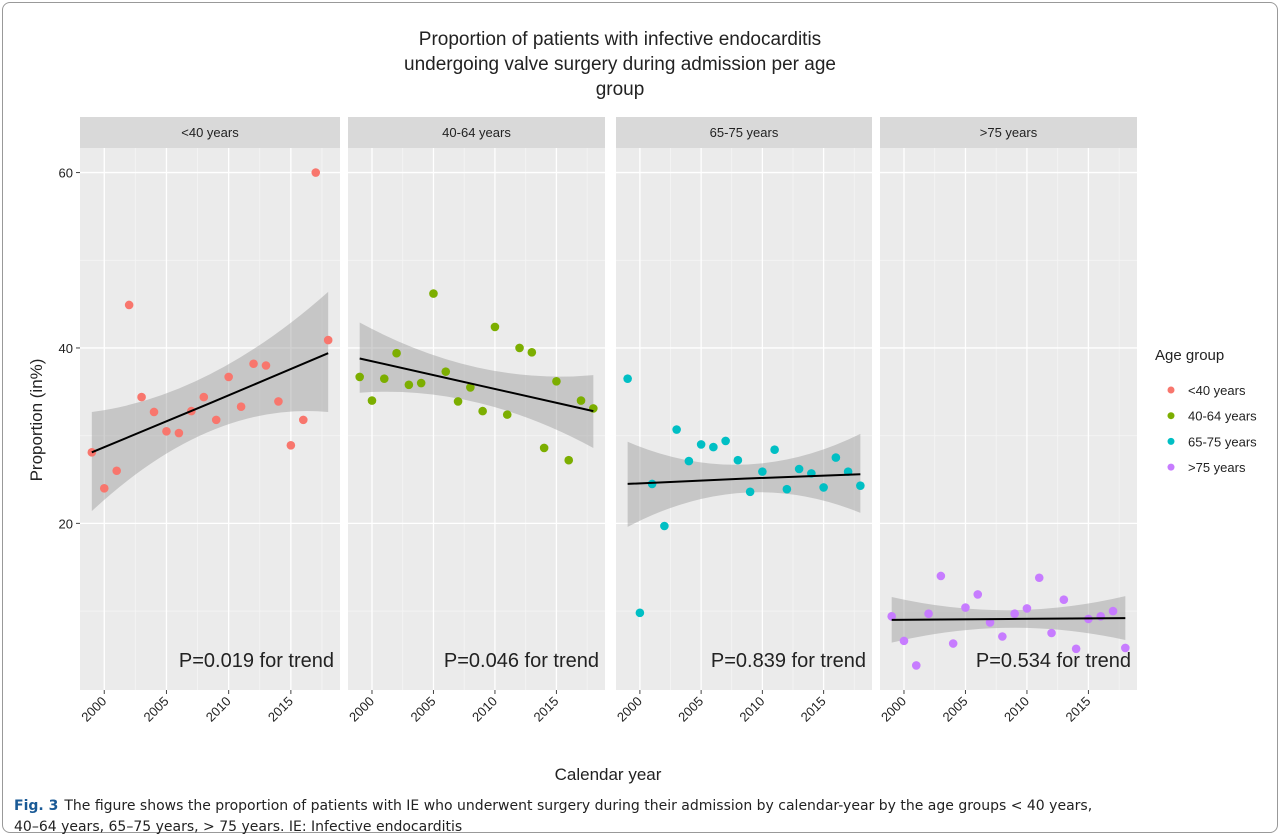 This screenshot has width=1282, height=838. I want to click on y-axis-title: Proportion (in%), so click(36, 420).